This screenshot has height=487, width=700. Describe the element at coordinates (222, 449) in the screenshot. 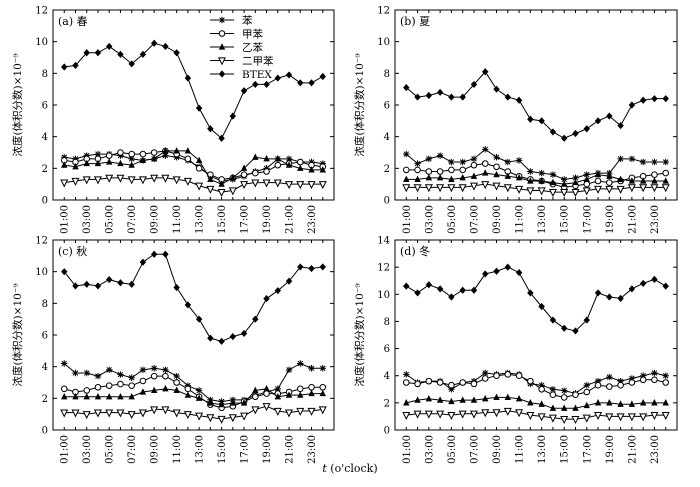

I see `x-tick-label: 15:00` at that location.